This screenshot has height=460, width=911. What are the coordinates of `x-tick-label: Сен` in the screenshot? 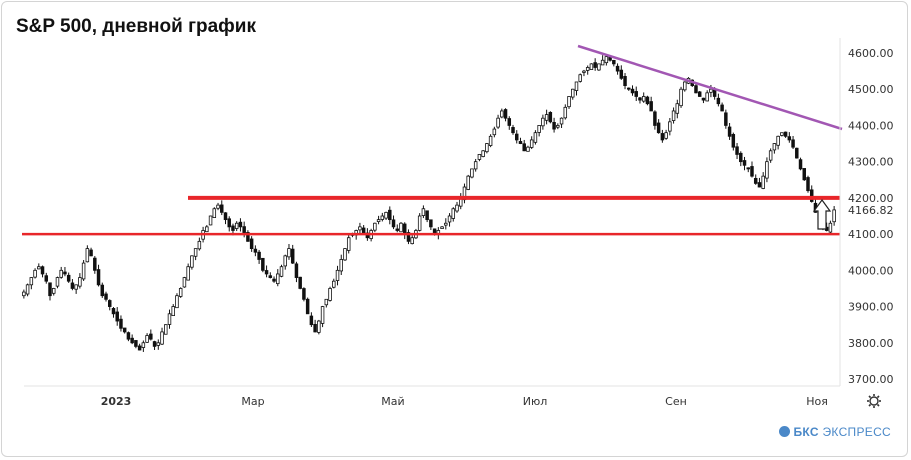 It's located at (676, 401).